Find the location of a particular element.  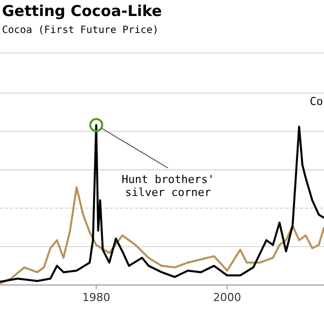

annotation: Hunt brothers' silver corner is located at coordinates (168, 186).